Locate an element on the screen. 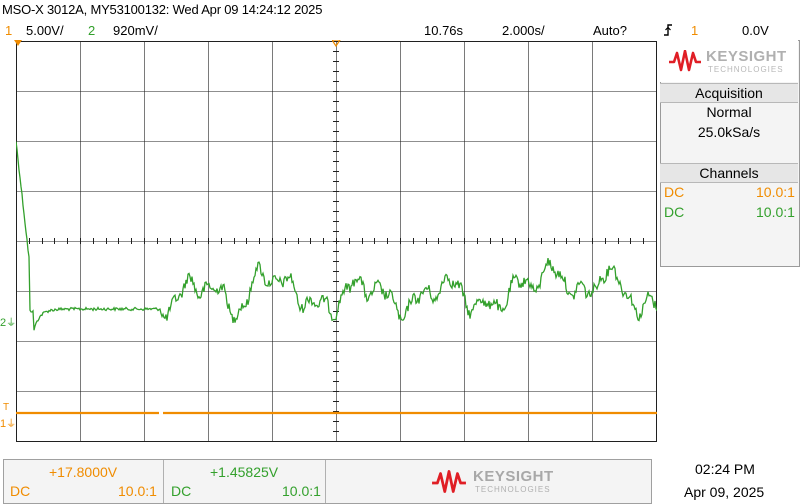  ch2-ground-marker: 2⏚ is located at coordinates (8, 323).